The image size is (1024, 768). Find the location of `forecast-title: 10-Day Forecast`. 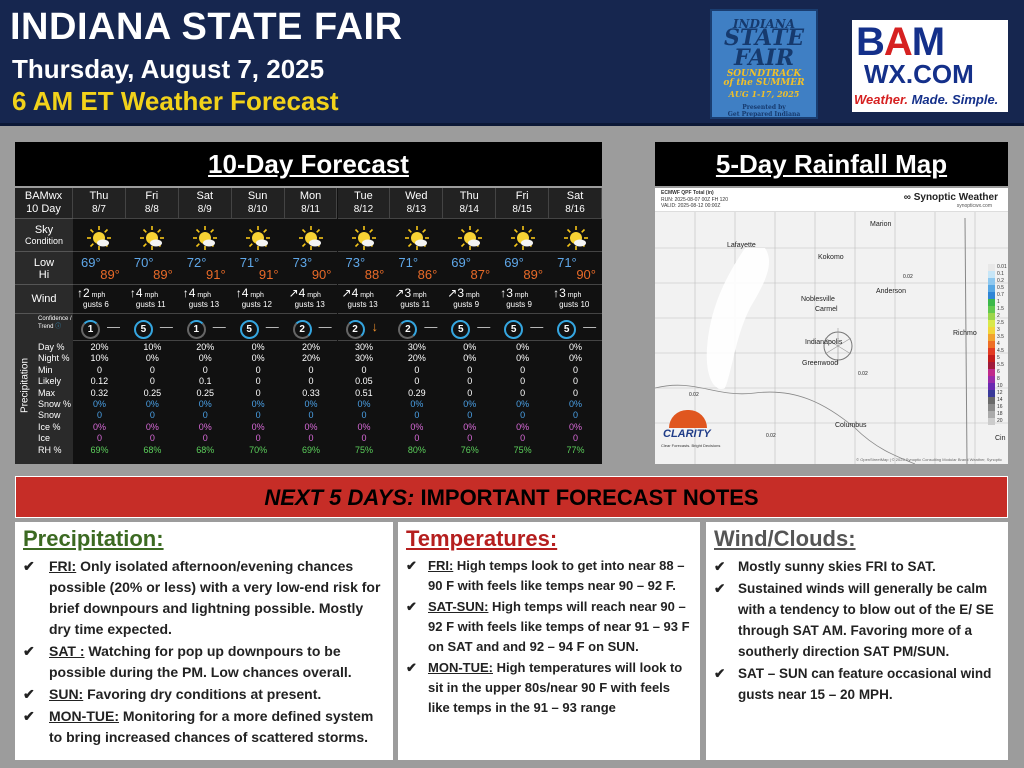

forecast-title: 10-Day Forecast is located at coordinates (308, 164).